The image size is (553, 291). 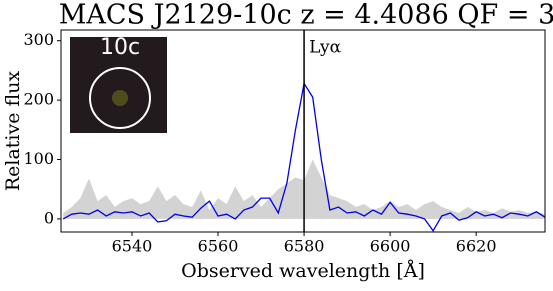 I want to click on y-axis-label: Relative flux, so click(x=13, y=131).